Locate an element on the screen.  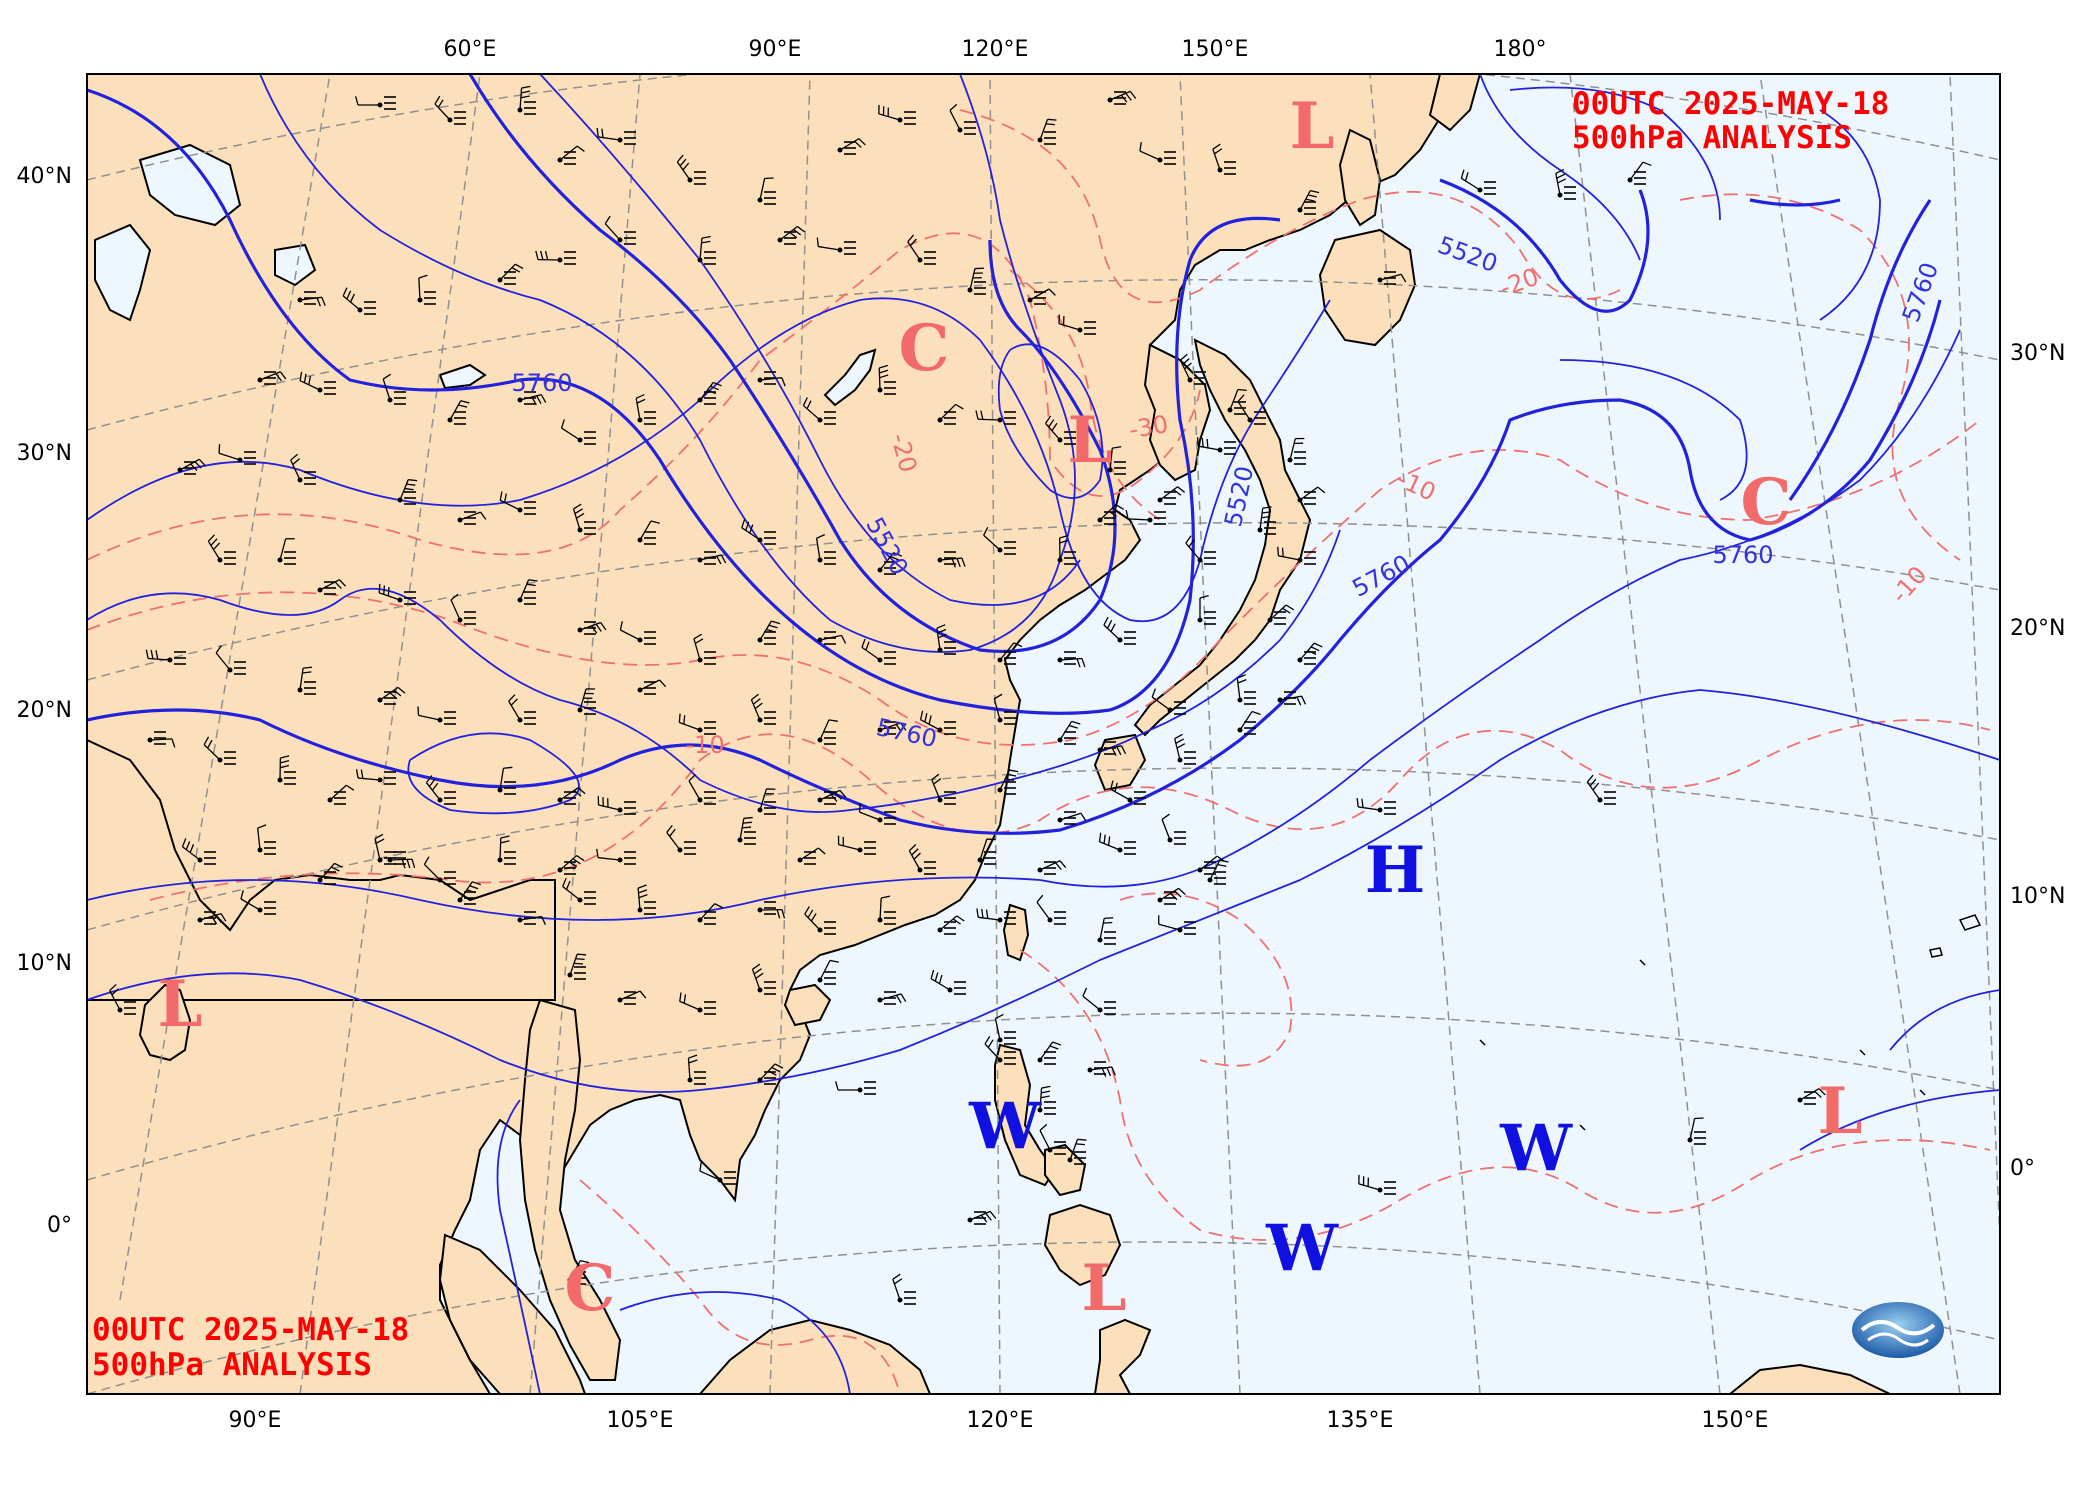
land-new-guinea is located at coordinates (1809, 1378).